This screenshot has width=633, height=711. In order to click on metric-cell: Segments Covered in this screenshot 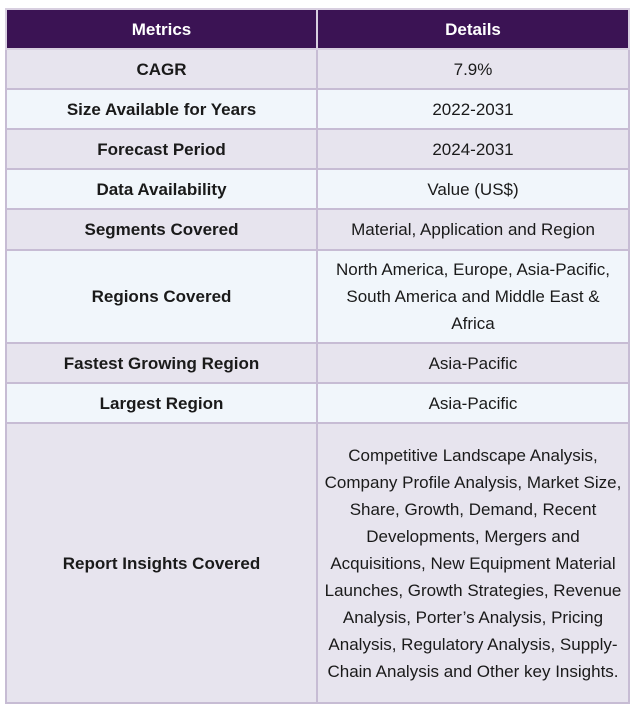, I will do `click(161, 229)`.